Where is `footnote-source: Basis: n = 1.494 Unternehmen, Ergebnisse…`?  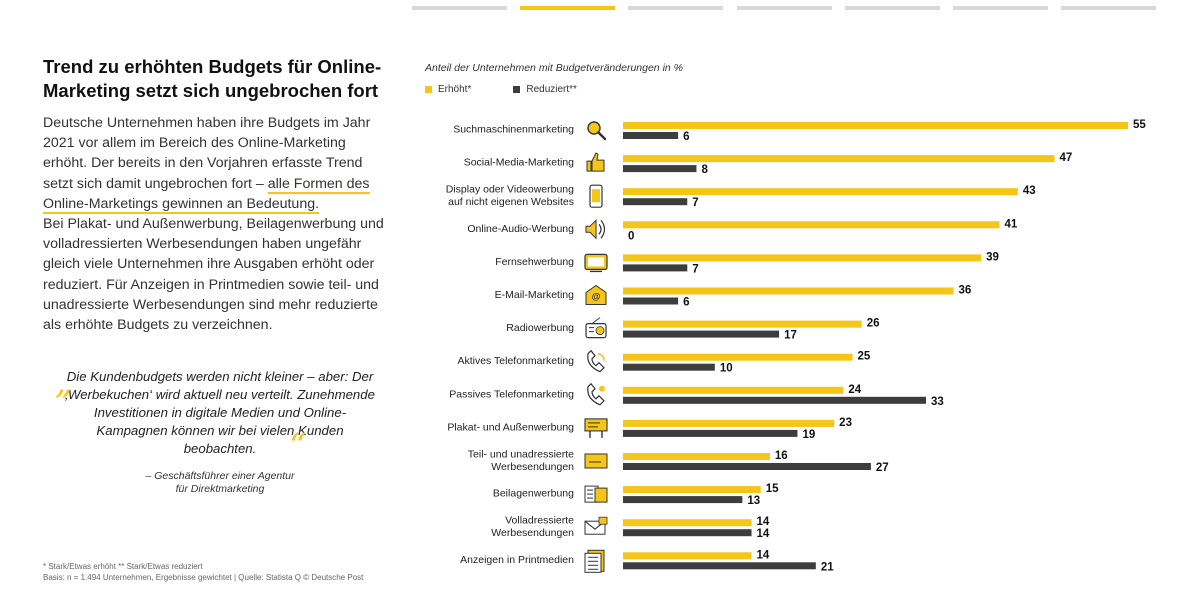 footnote-source: Basis: n = 1.494 Unternehmen, Ergebnisse… is located at coordinates (203, 577).